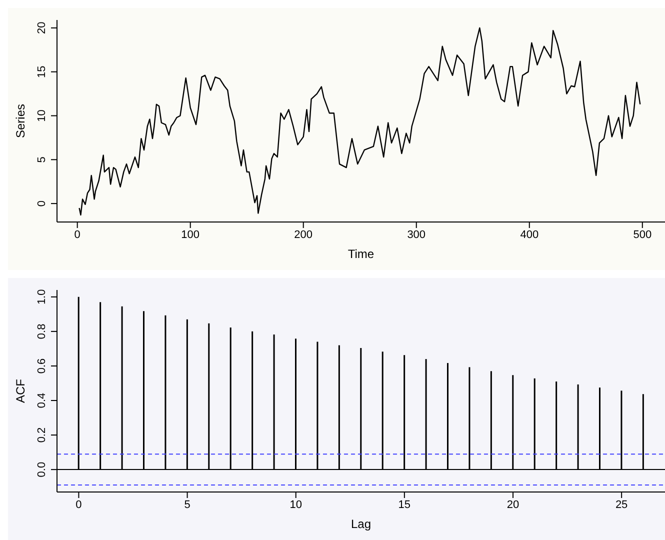 Image resolution: width=665 pixels, height=540 pixels. What do you see at coordinates (42, 435) in the screenshot?
I see `y-tick-label: 0.2` at bounding box center [42, 435].